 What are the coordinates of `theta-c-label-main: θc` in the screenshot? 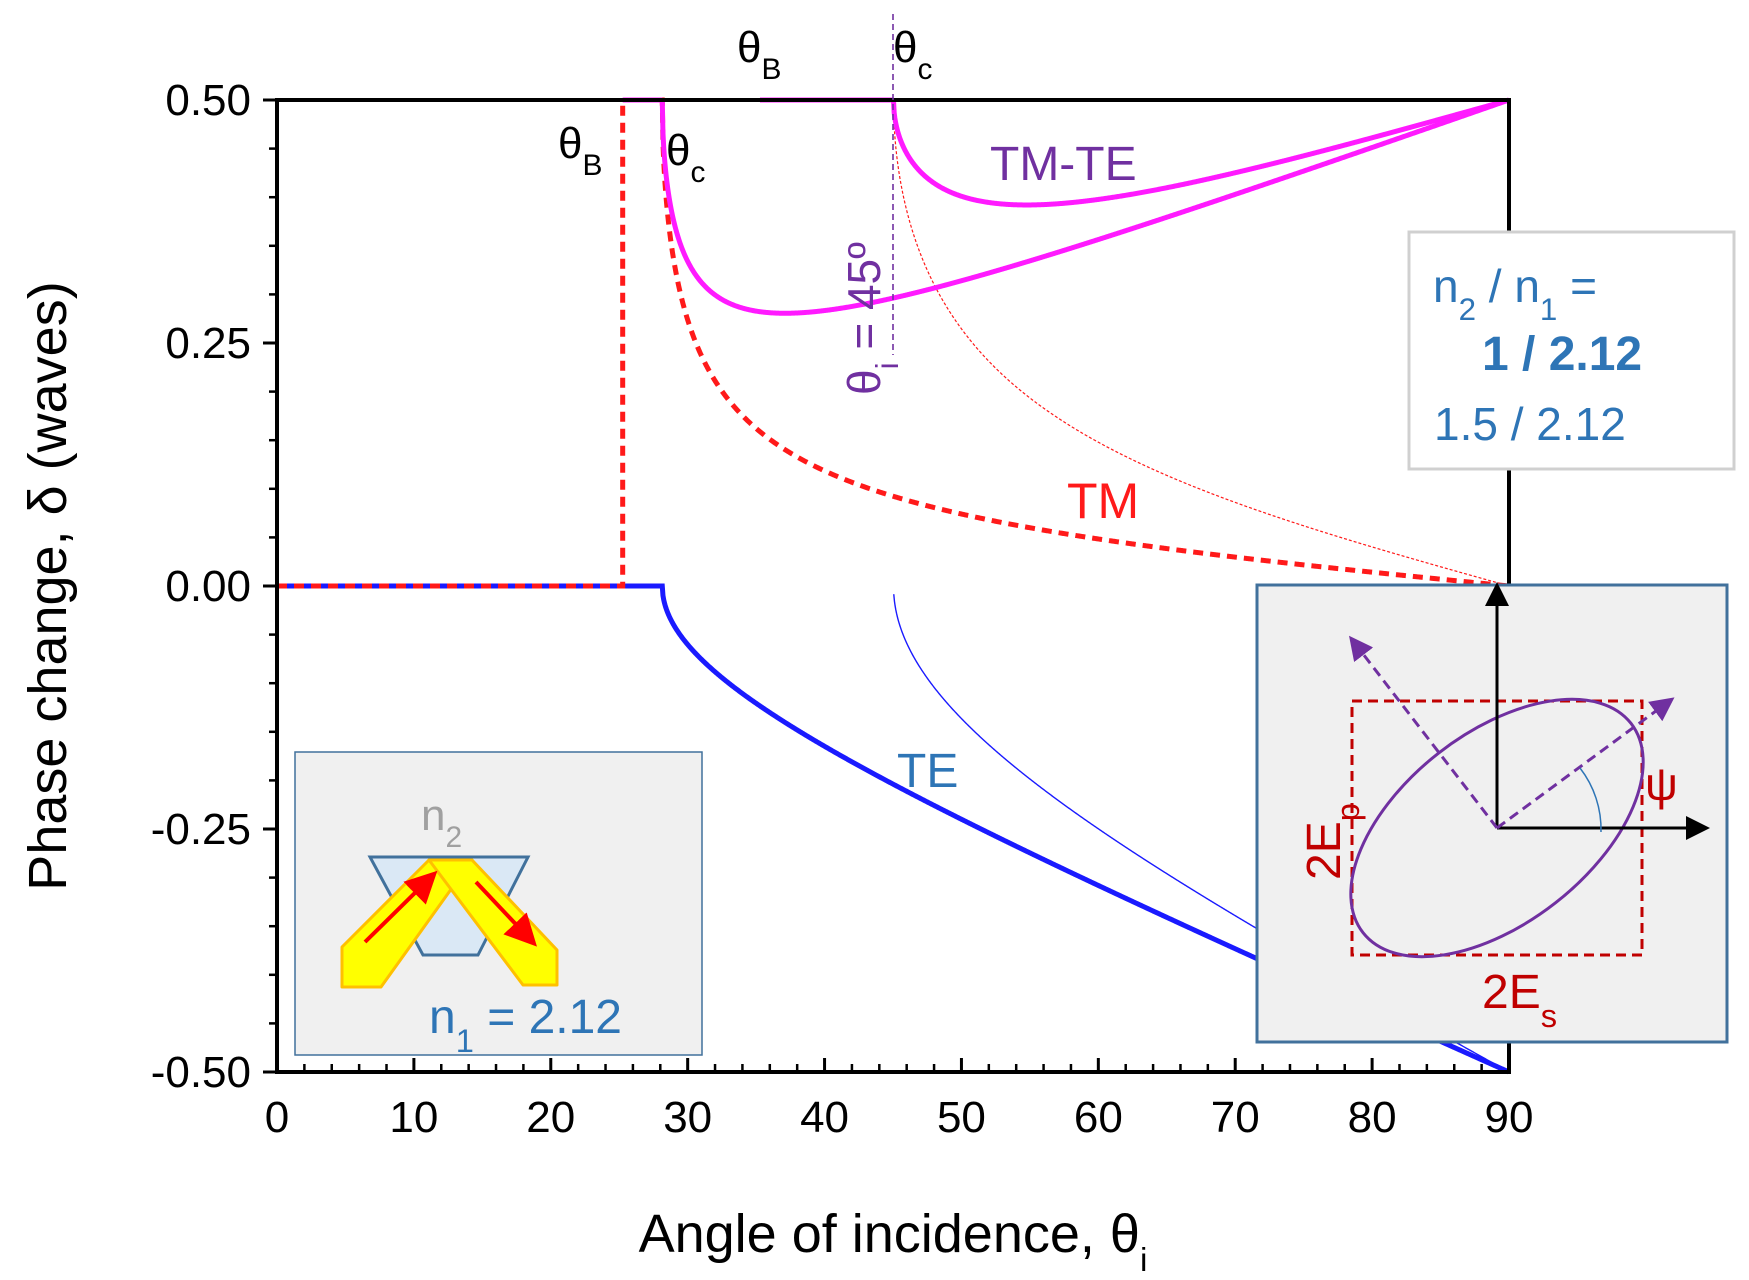 It's located at (685, 157).